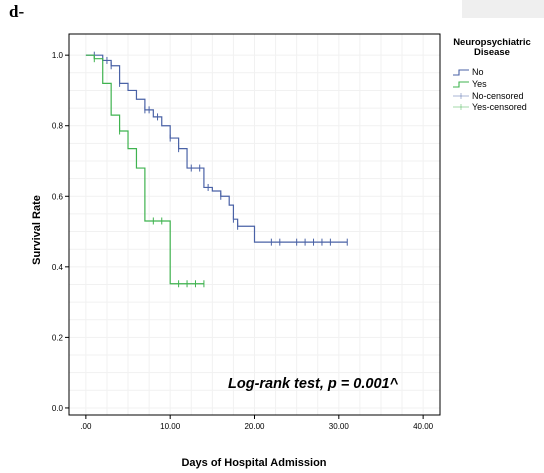 The image size is (544, 473). Describe the element at coordinates (503, 9) in the screenshot. I see `corner-box` at that location.